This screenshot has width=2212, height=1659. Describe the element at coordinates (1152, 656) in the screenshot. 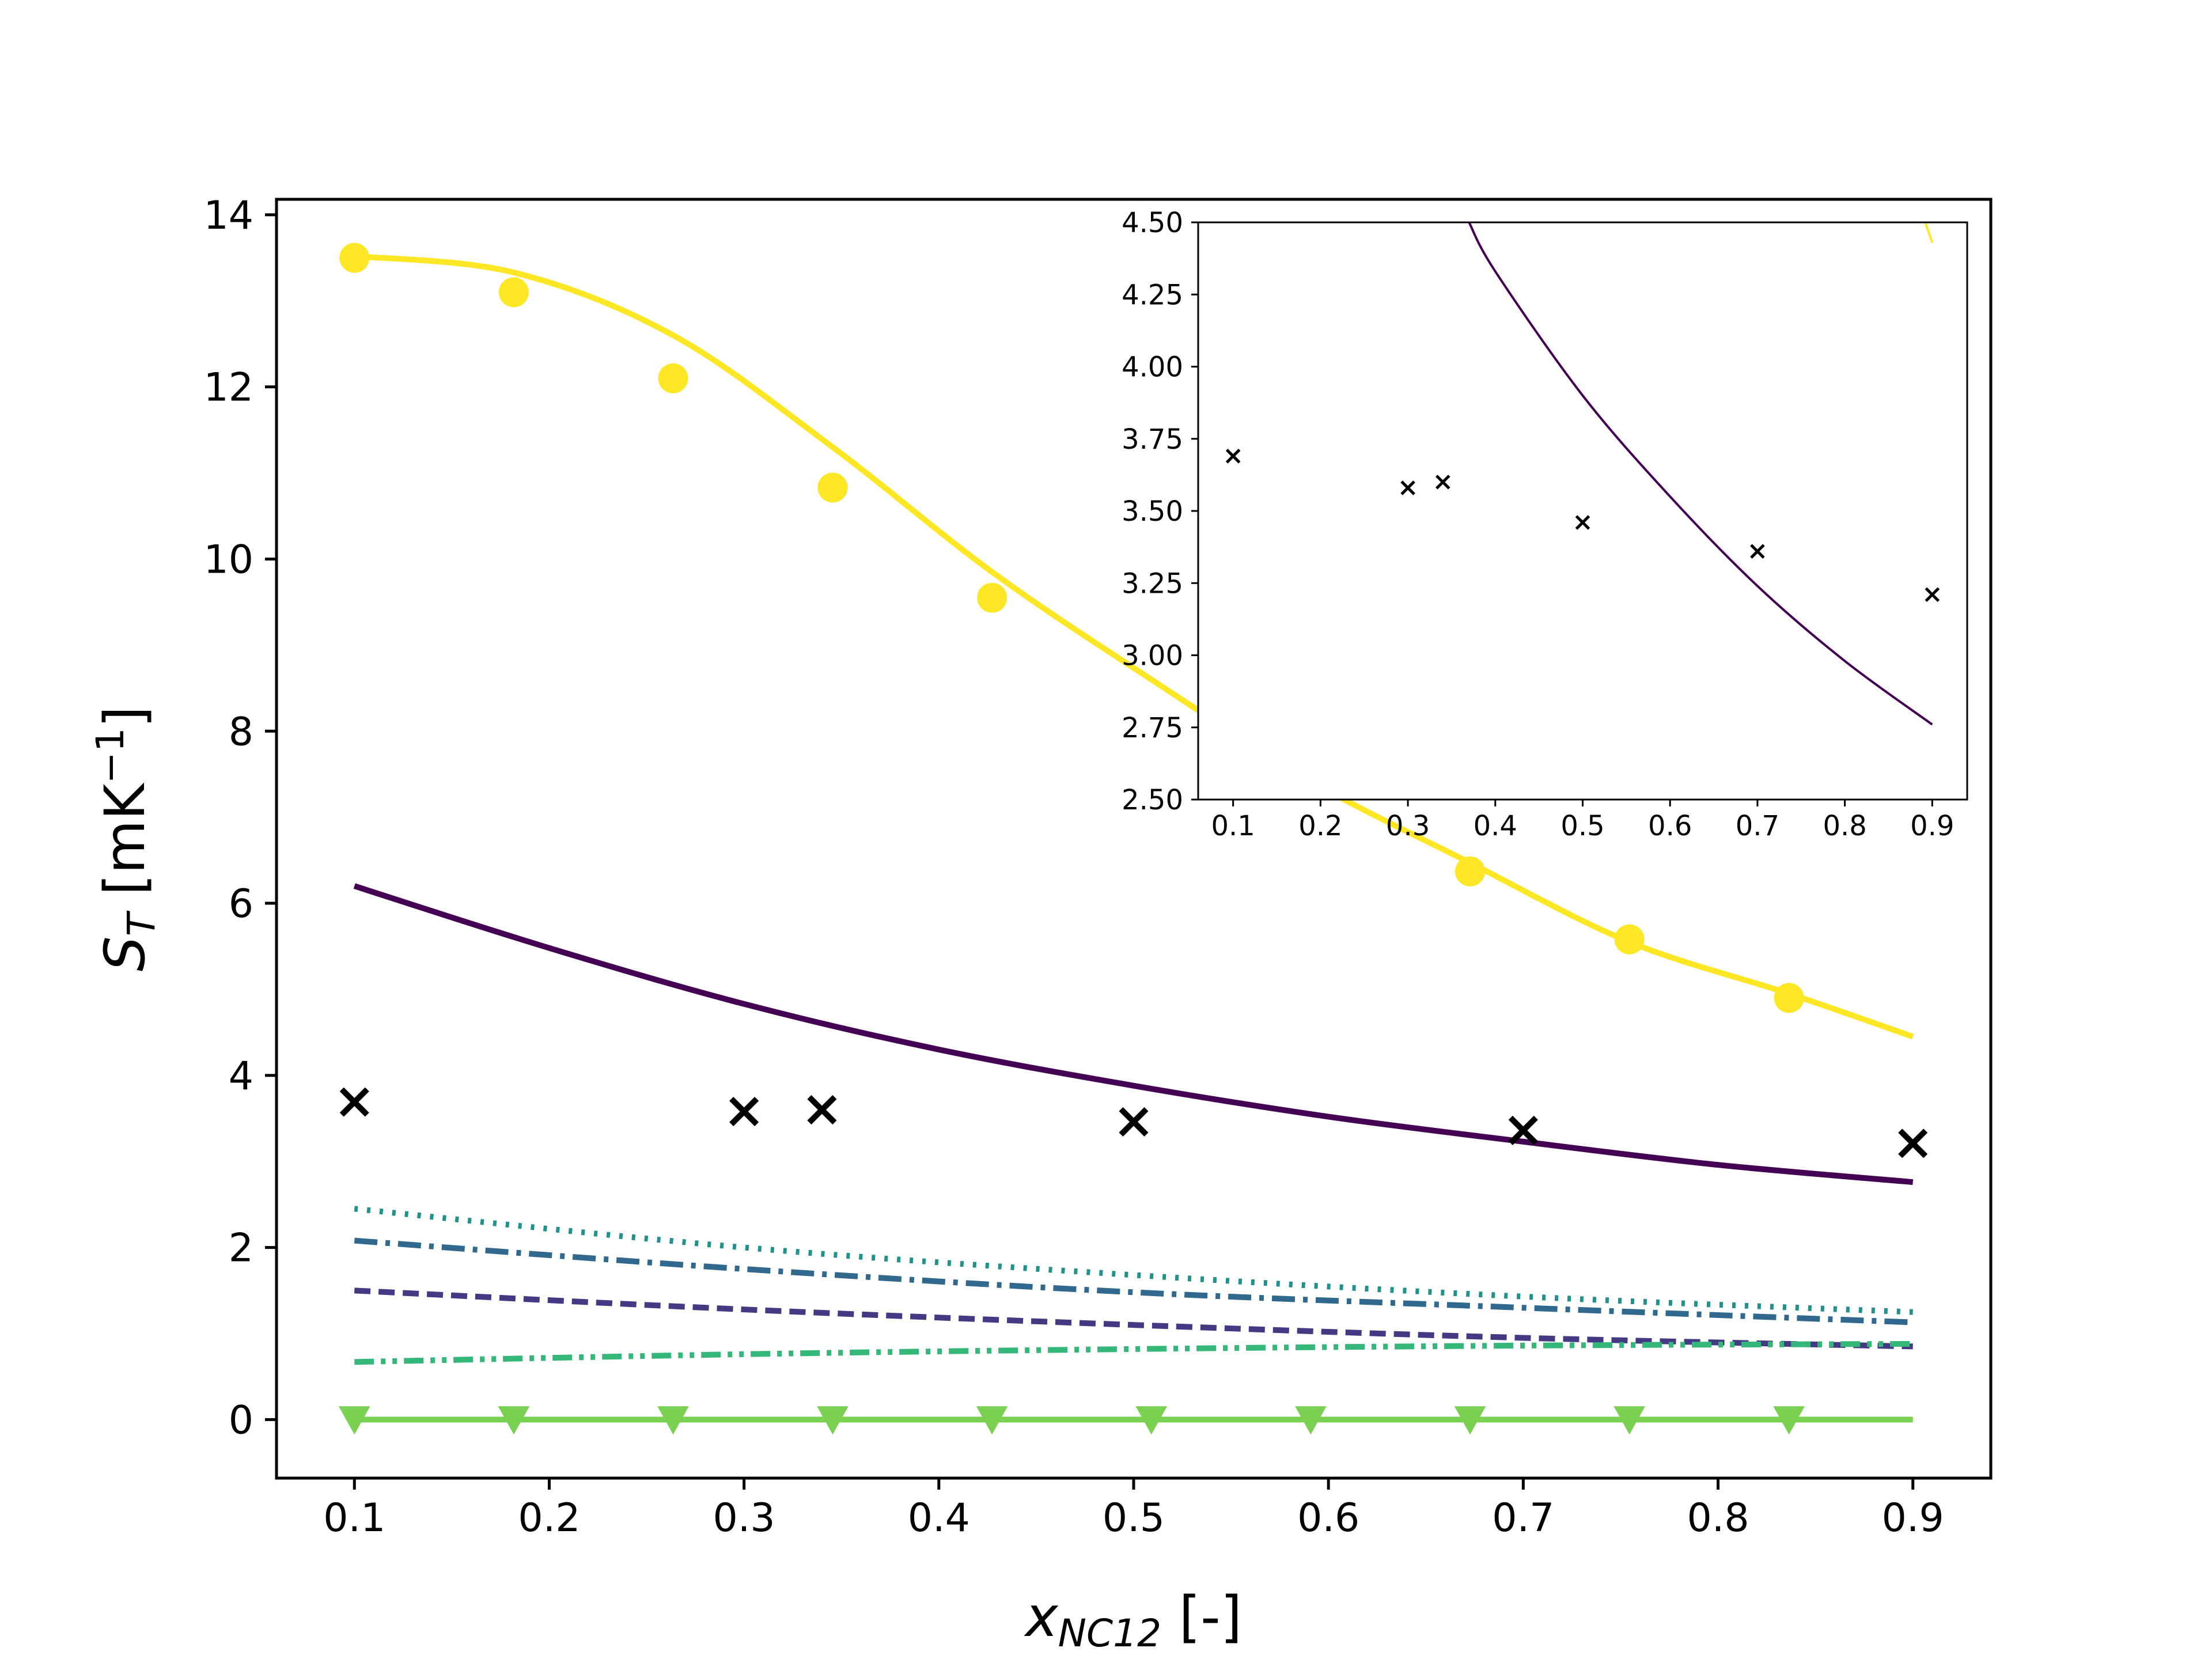

I see `inset-y-tick-label: 3.00` at that location.